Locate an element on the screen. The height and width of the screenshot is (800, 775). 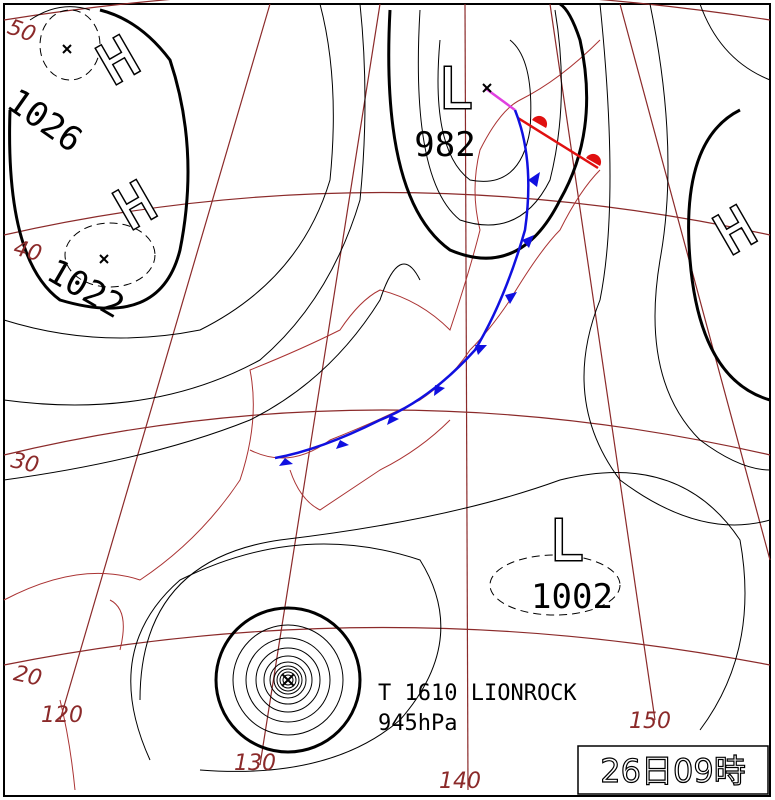
latitude-label: 30 is located at coordinates (25, 463).